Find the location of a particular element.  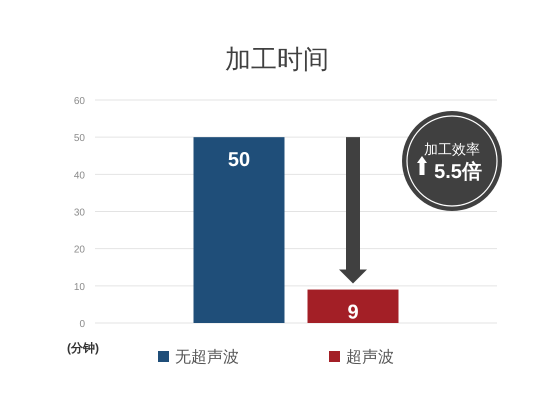

y-tick-label: 30 is located at coordinates (80, 213).